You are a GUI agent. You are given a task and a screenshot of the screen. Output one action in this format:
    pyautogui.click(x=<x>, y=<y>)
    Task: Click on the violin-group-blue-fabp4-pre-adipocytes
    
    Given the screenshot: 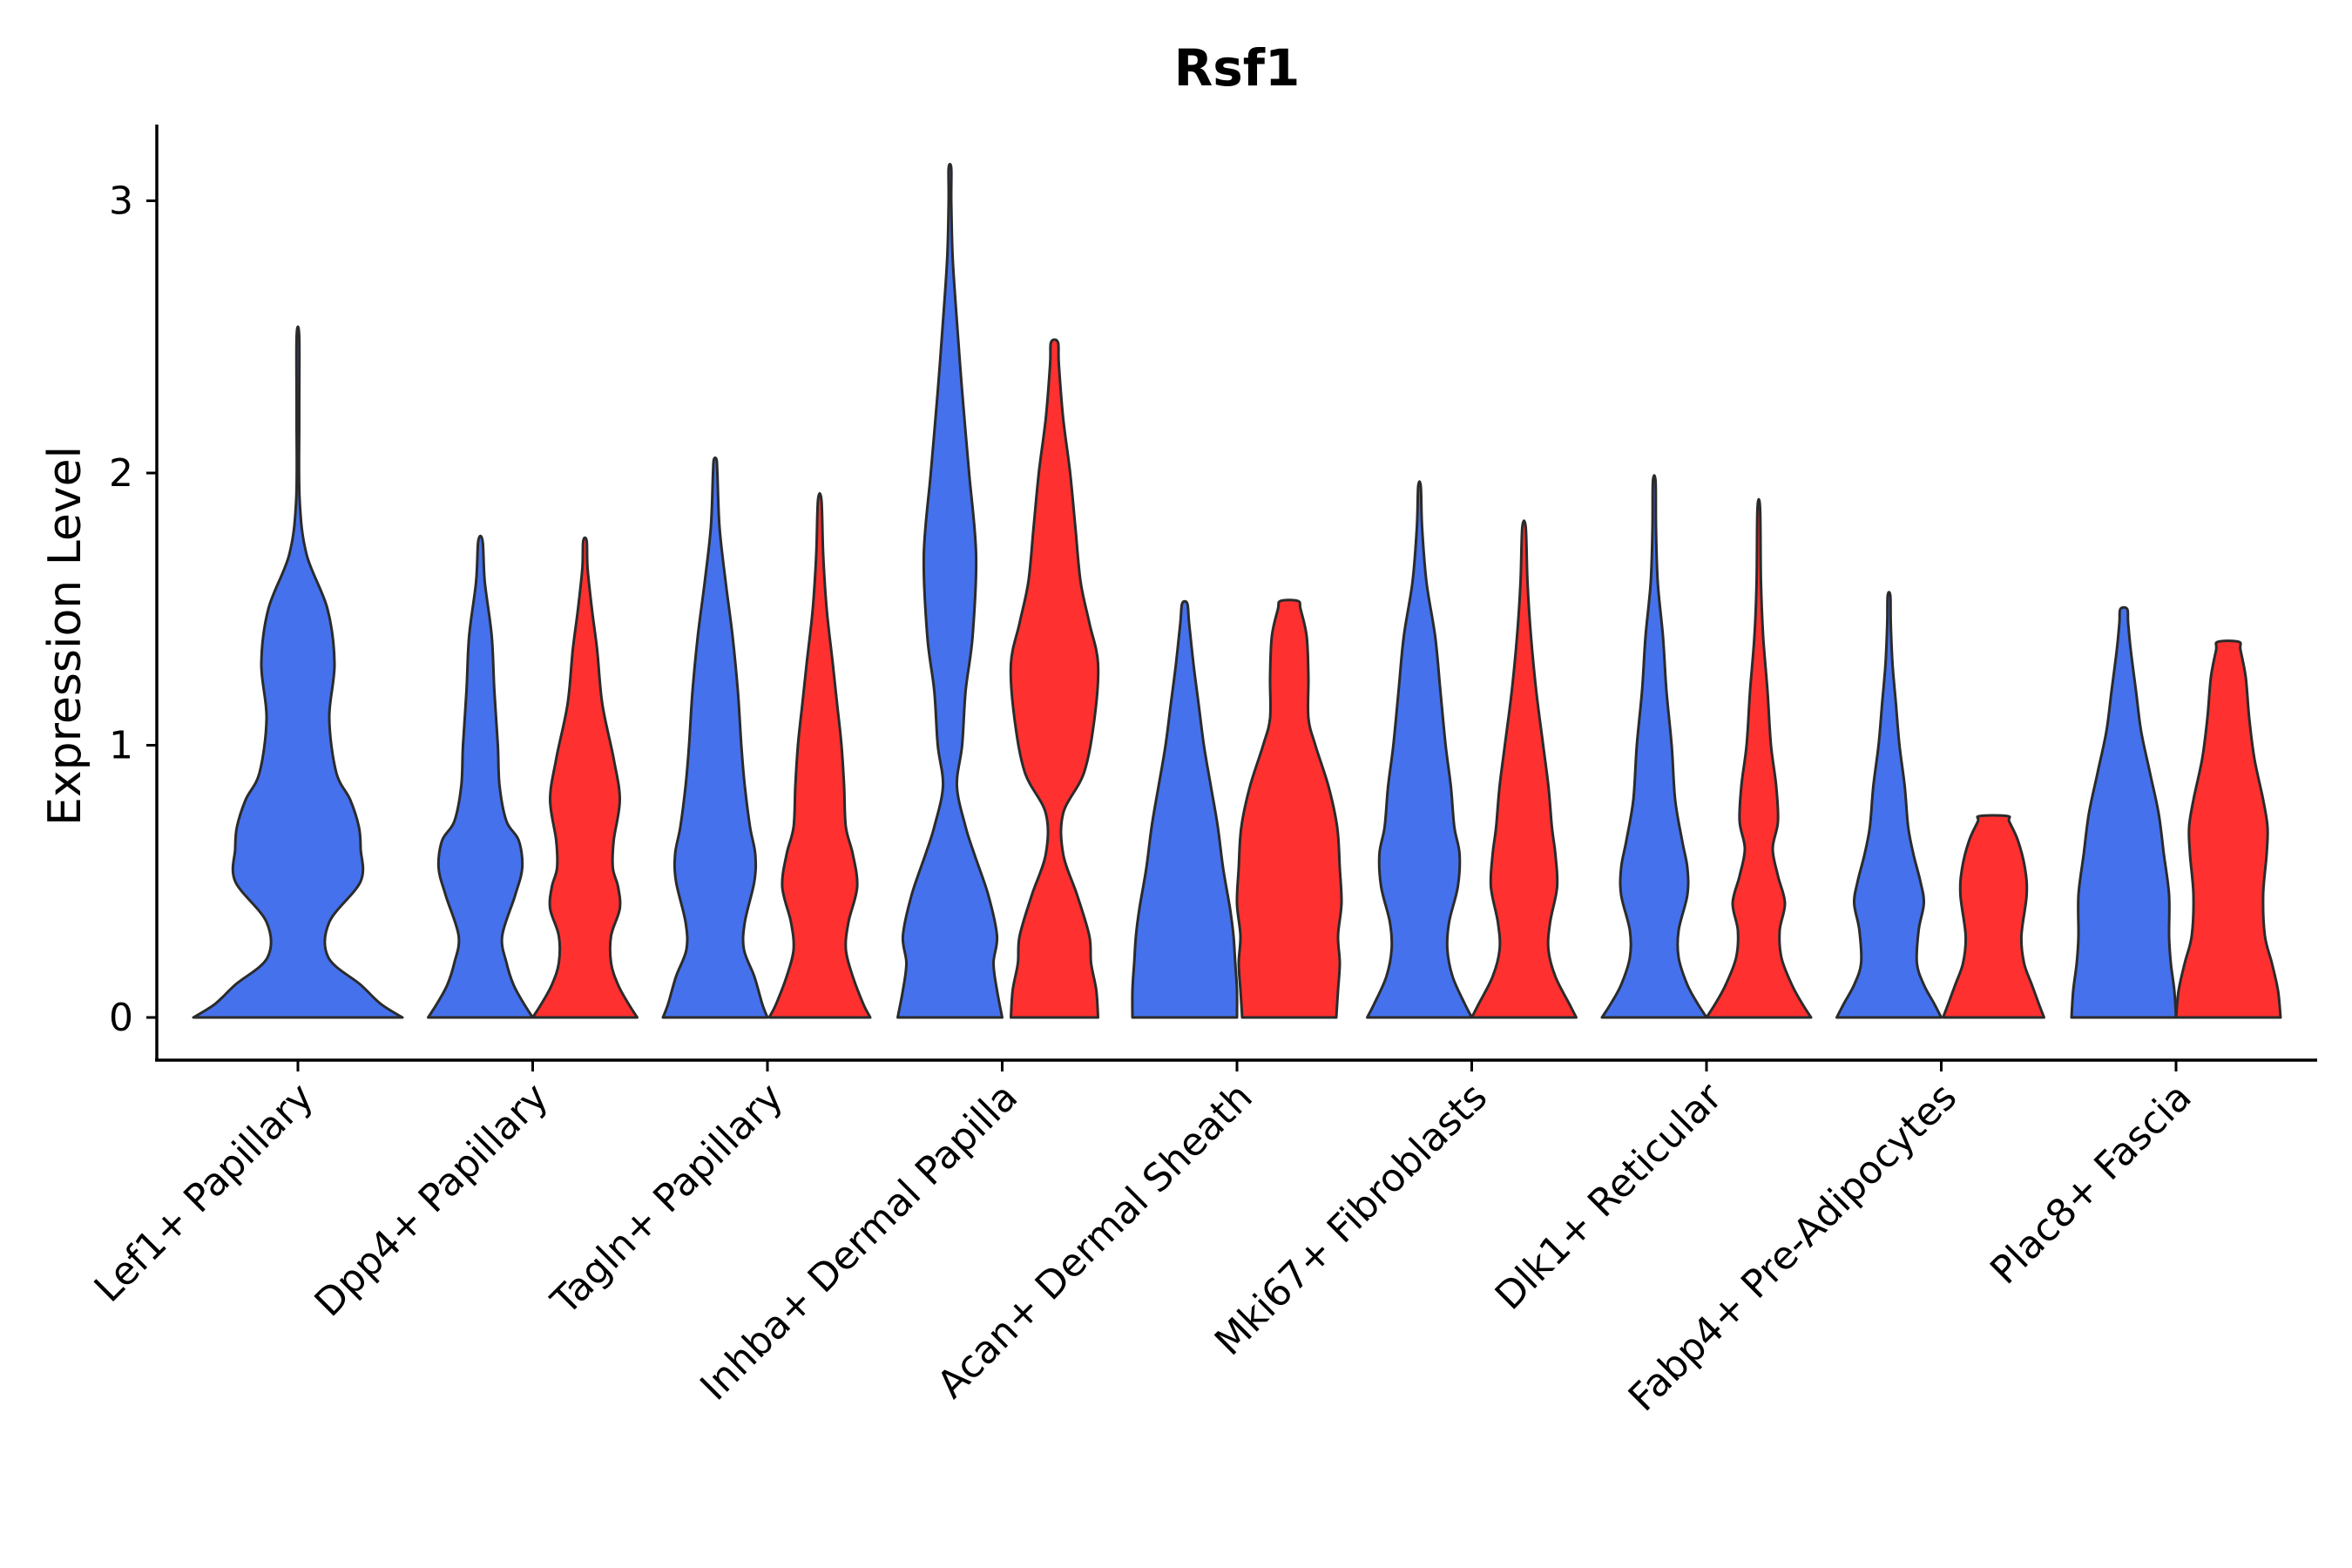 What is the action you would take?
    pyautogui.click(x=1889, y=805)
    